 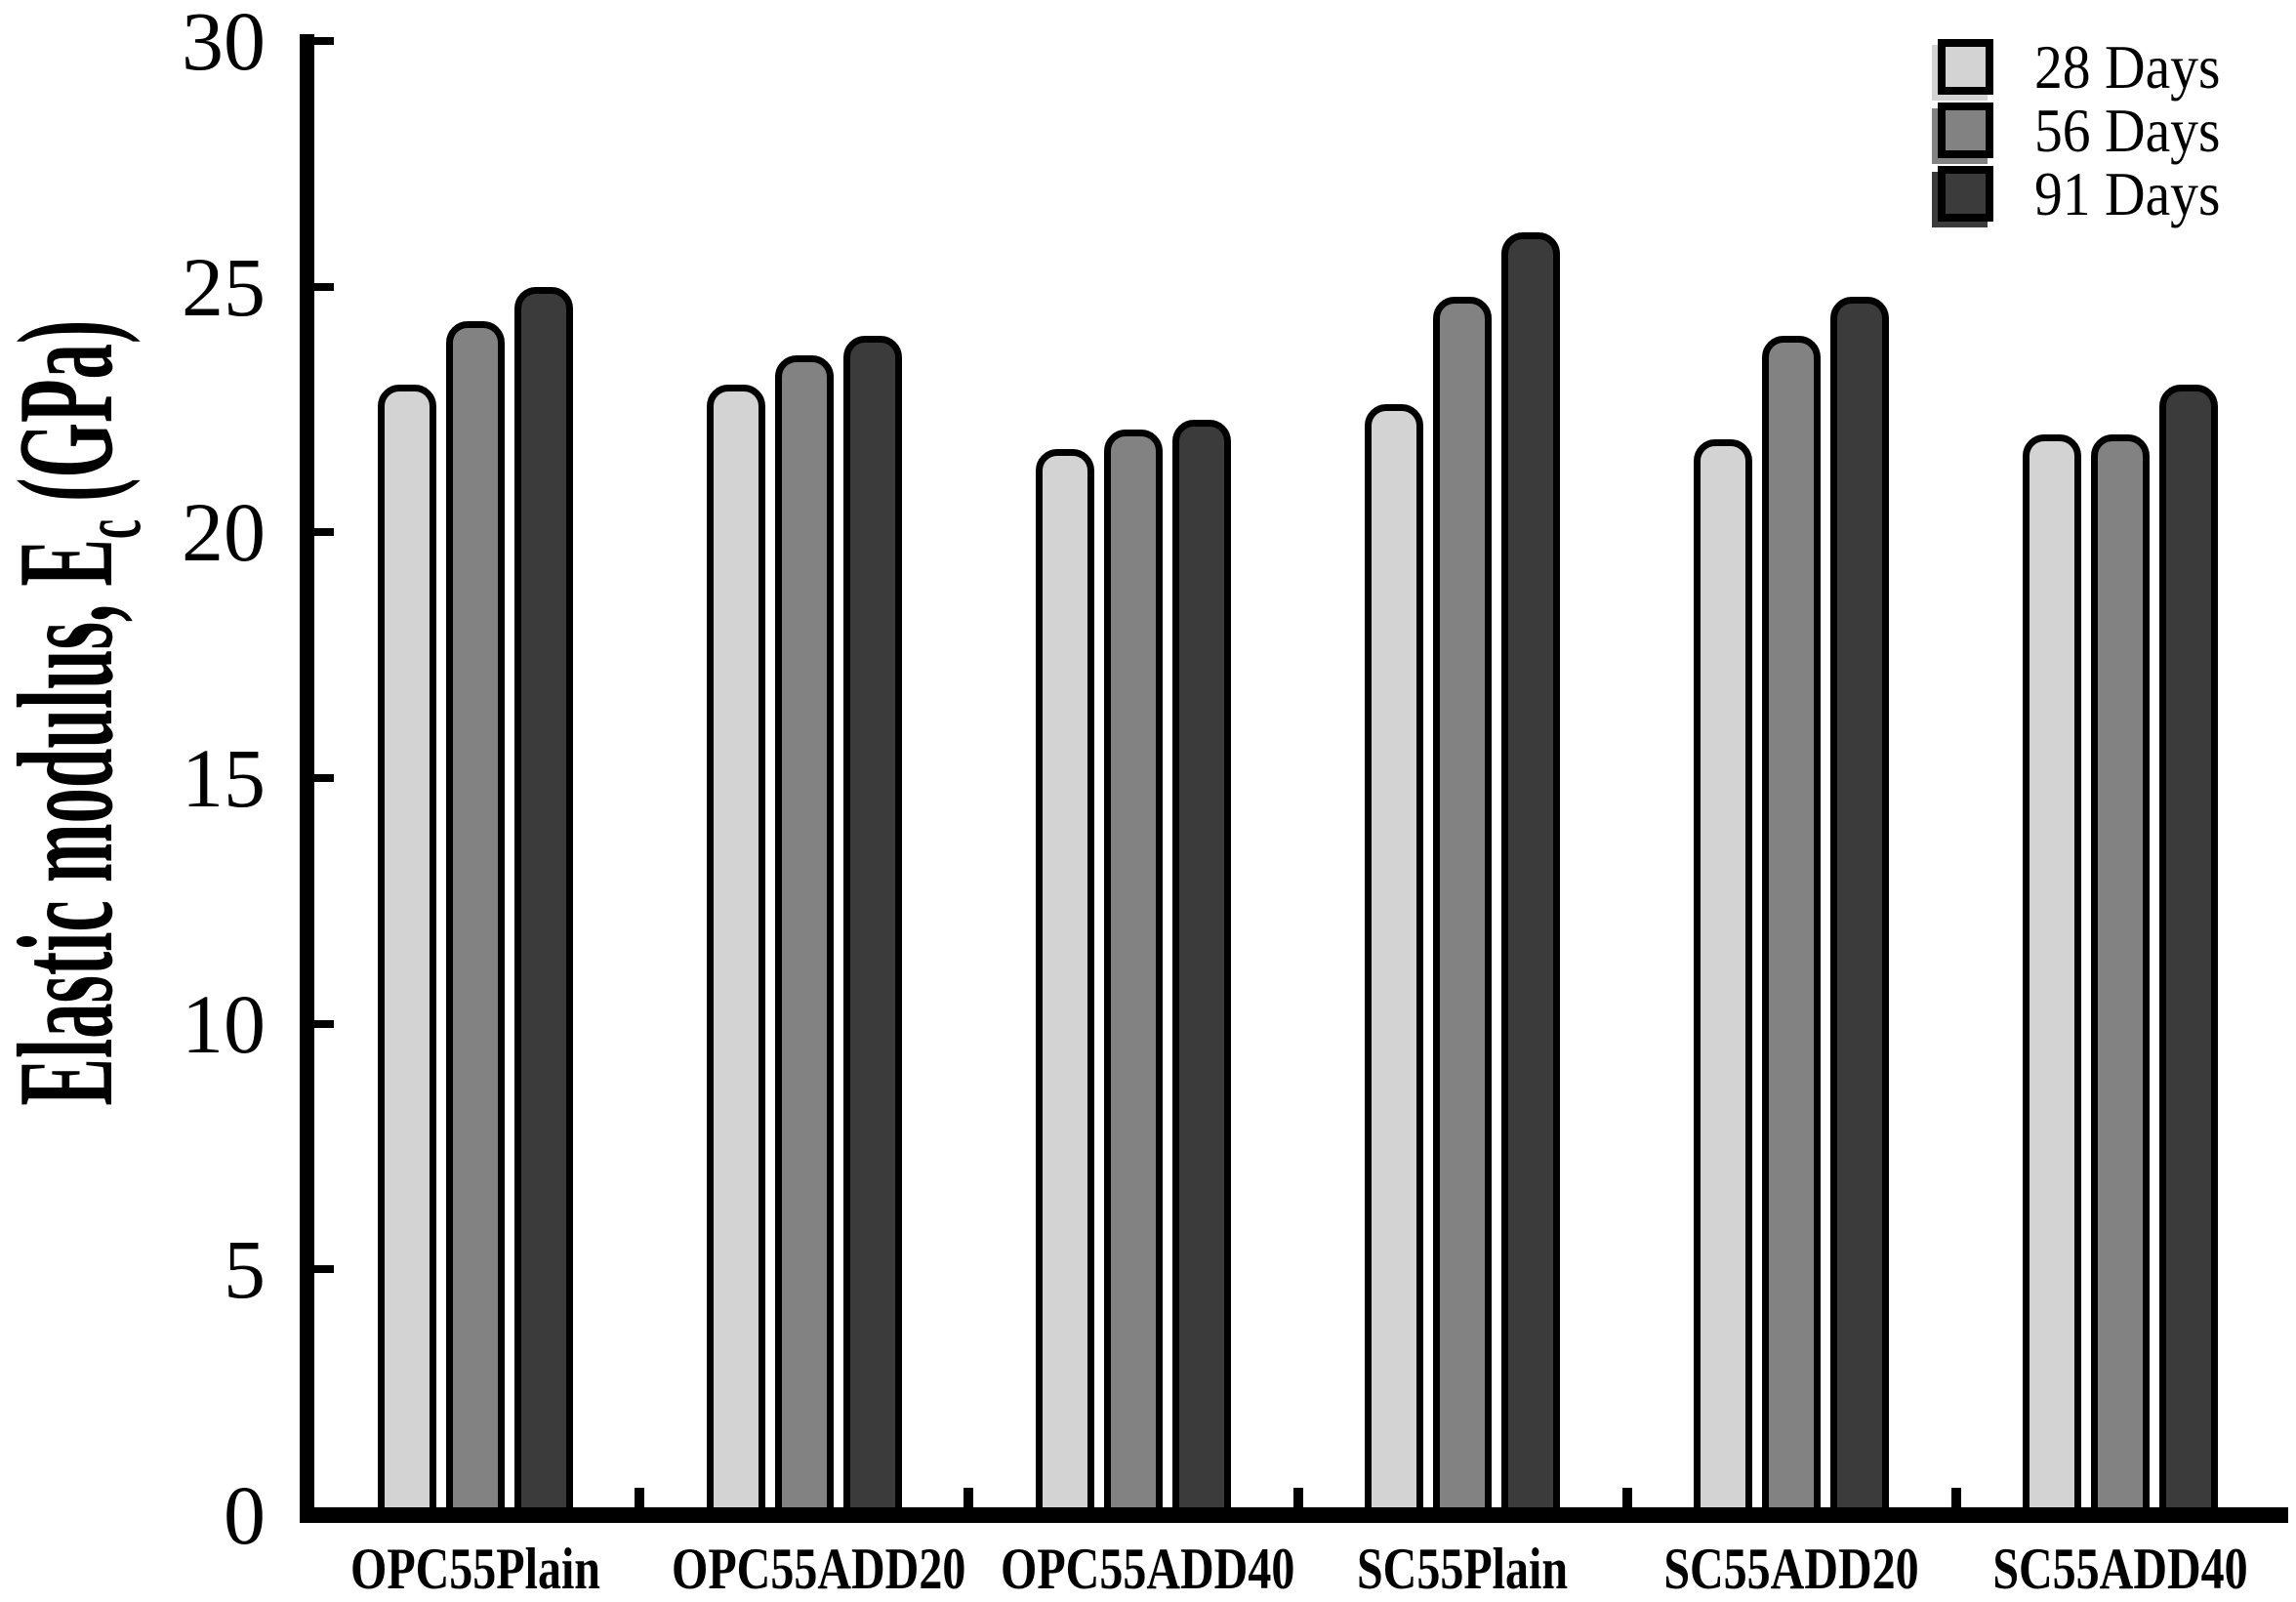 What do you see at coordinates (307, 778) in the screenshot?
I see `y-axis-line` at bounding box center [307, 778].